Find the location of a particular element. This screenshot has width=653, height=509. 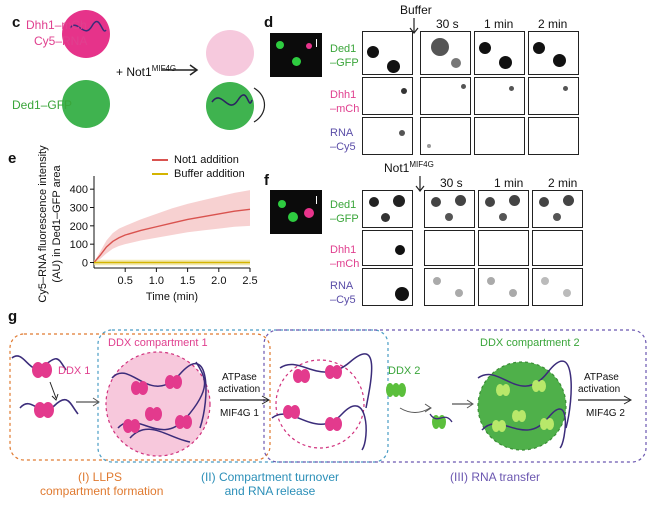

panel-f-overview-image is located at coordinates (296, 212).